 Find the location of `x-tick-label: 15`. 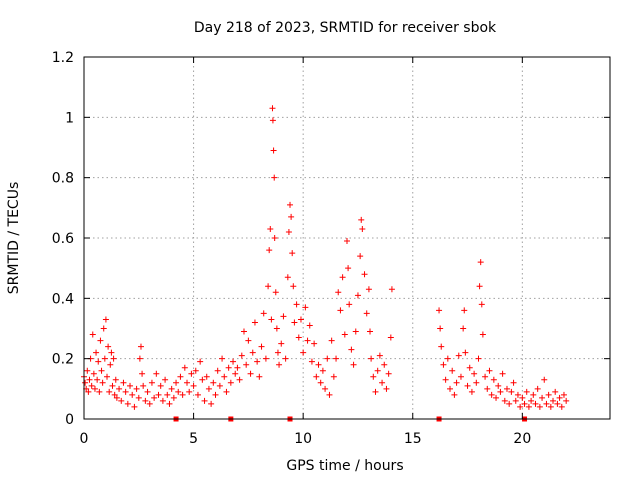

x-tick-label: 15 is located at coordinates (413, 439).